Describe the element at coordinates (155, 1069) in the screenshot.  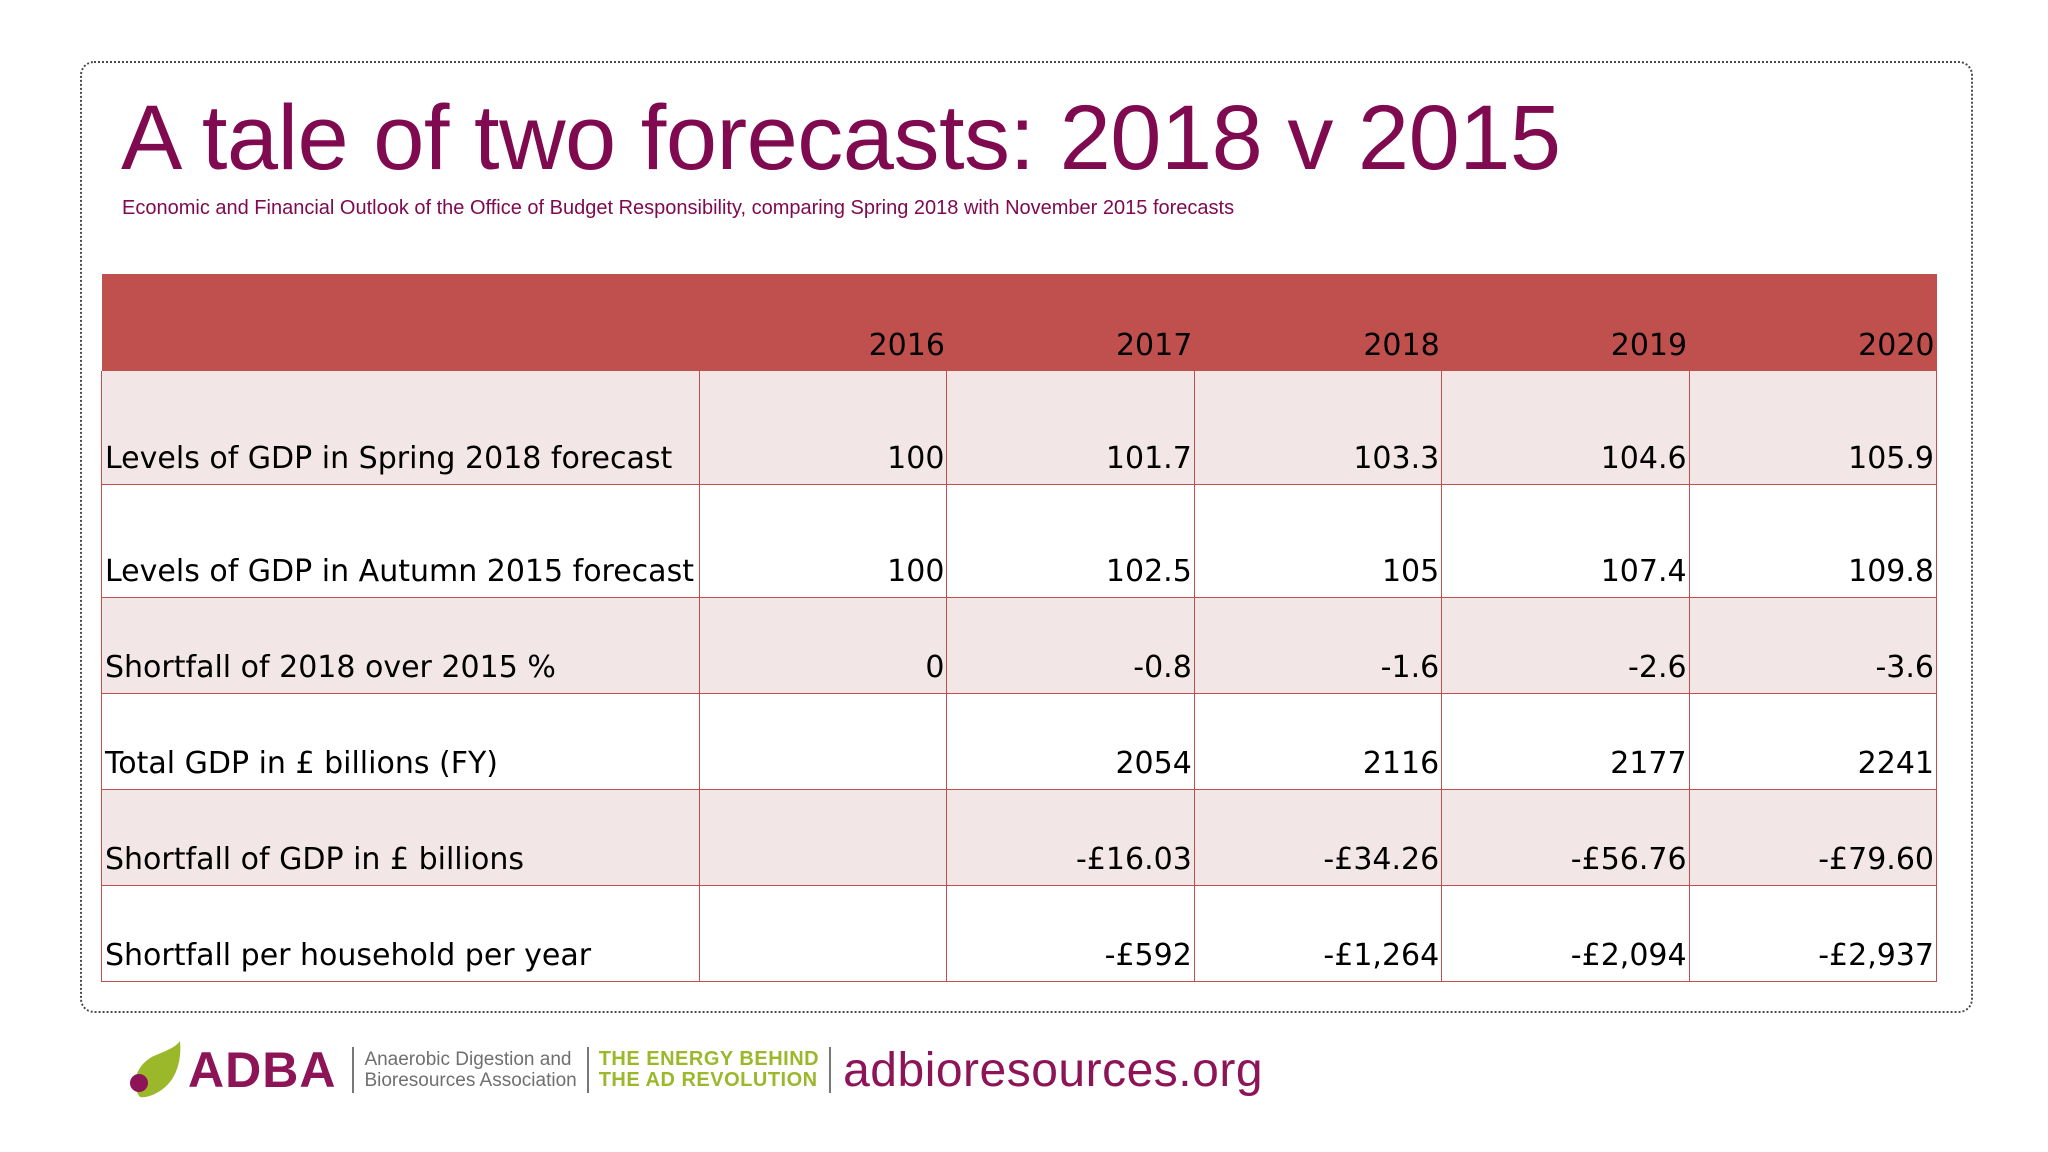
I see `leaf-icon` at that location.